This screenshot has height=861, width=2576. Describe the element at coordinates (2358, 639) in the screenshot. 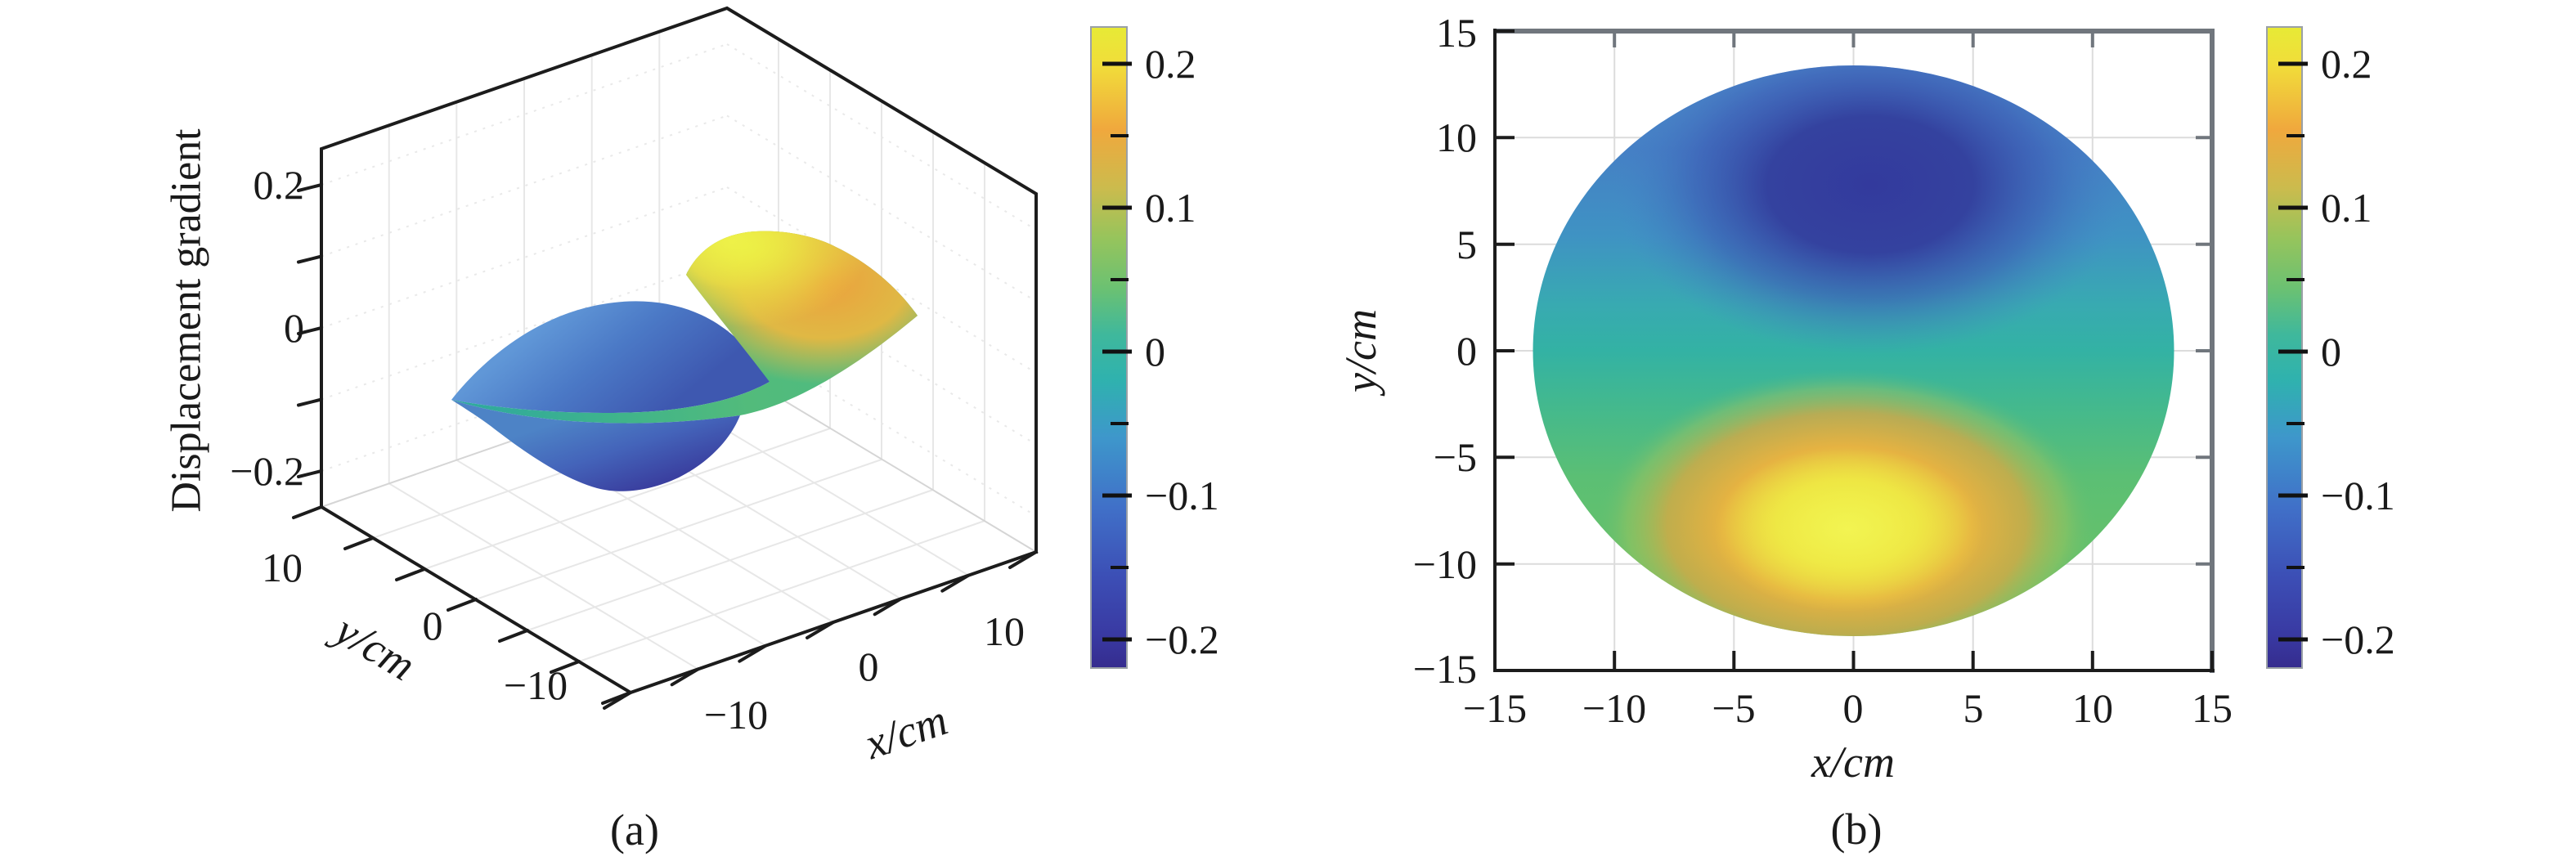

I see `panel-b-cbar-tick-4: −0.2` at that location.